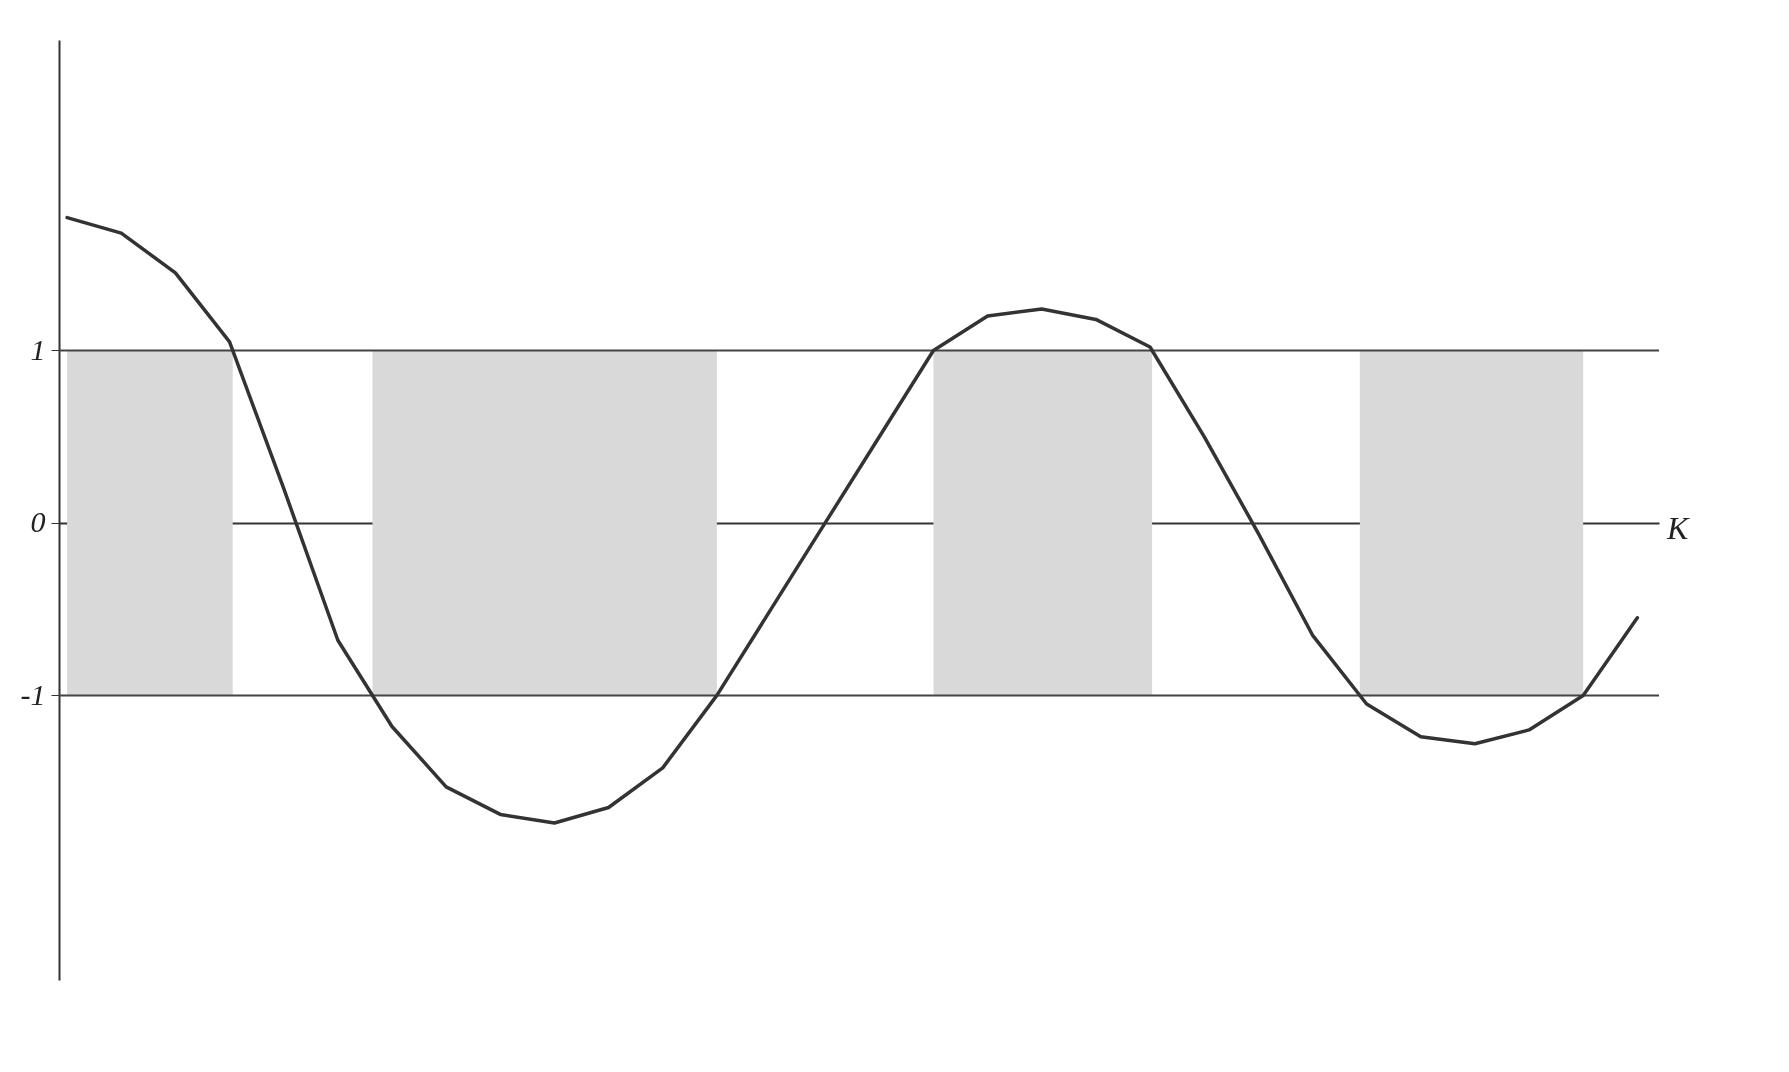  Describe the element at coordinates (38, 349) in the screenshot. I see `y-tick-label: 1` at that location.